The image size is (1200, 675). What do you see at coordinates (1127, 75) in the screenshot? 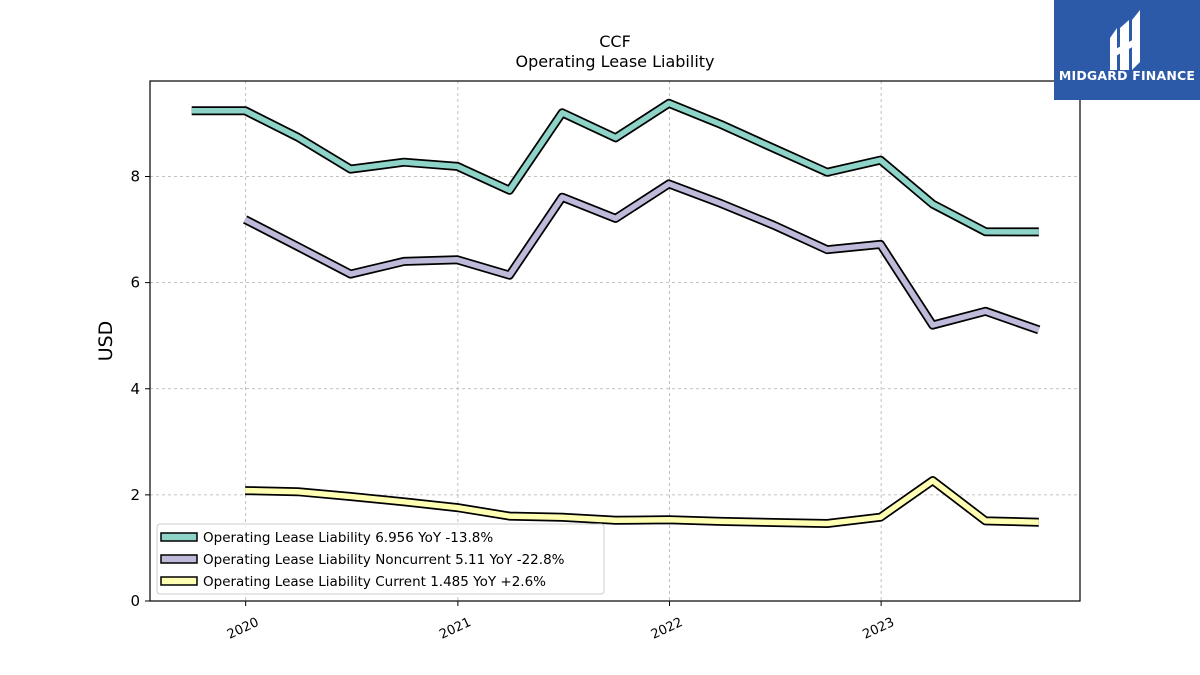
I see `logo-text: MIDGARD FINANCE` at bounding box center [1127, 75].